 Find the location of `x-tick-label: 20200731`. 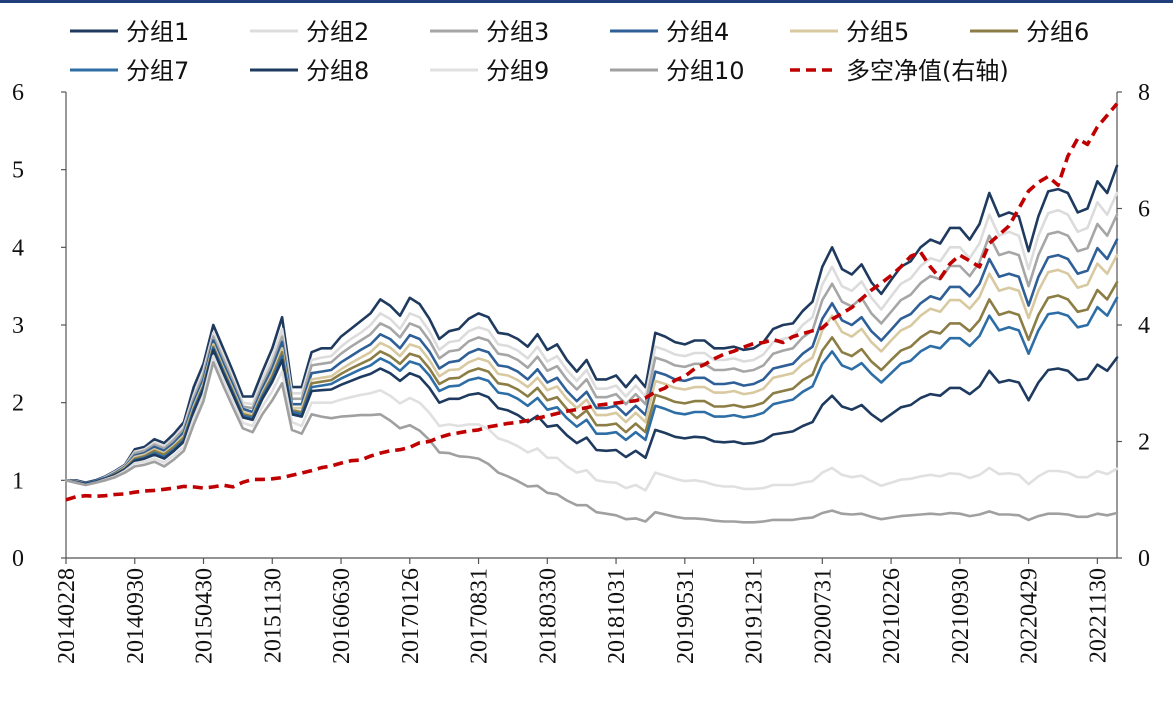

x-tick-label: 20200731 is located at coordinates (823, 616).